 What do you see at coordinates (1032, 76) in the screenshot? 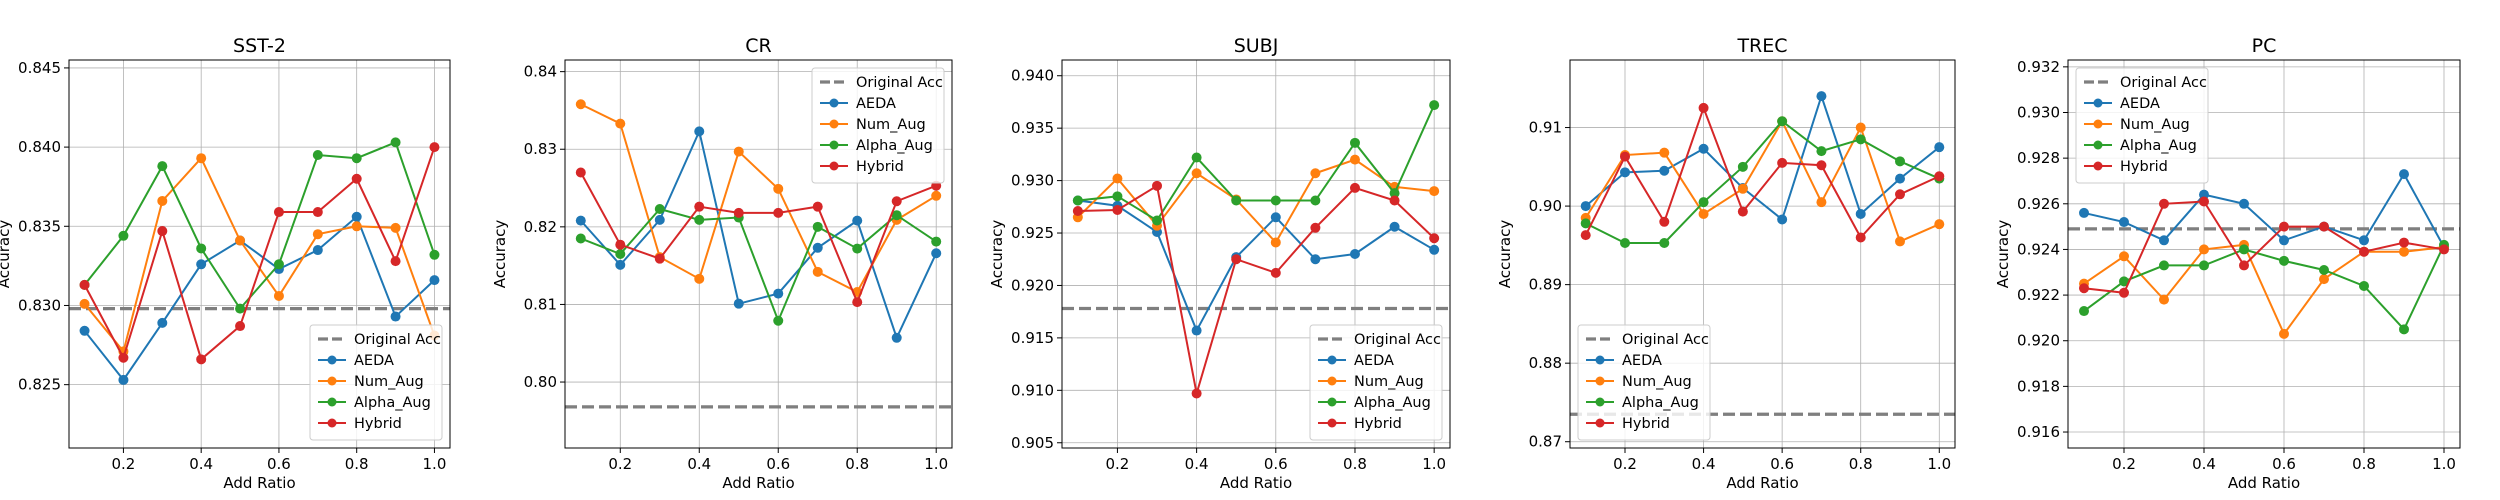
I see `y-tick-label: 0.940` at bounding box center [1032, 76].